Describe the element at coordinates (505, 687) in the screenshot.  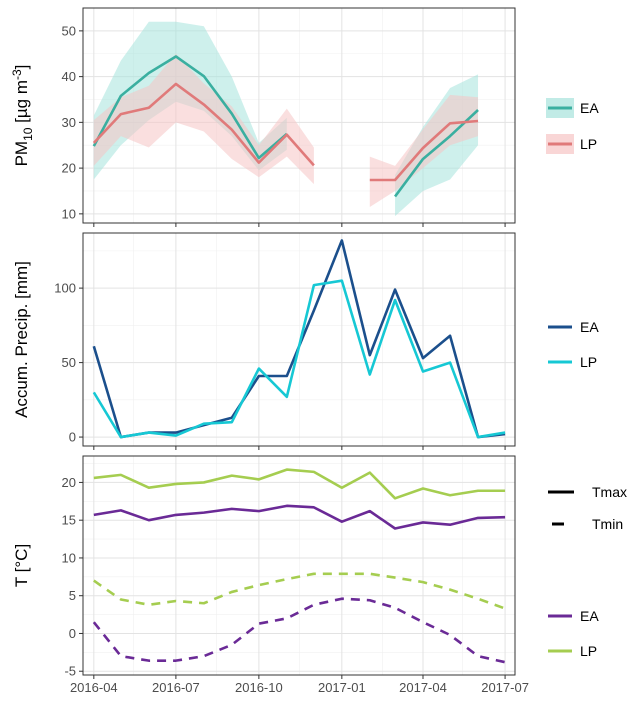
I see `x-tick-label: 2017-07` at that location.